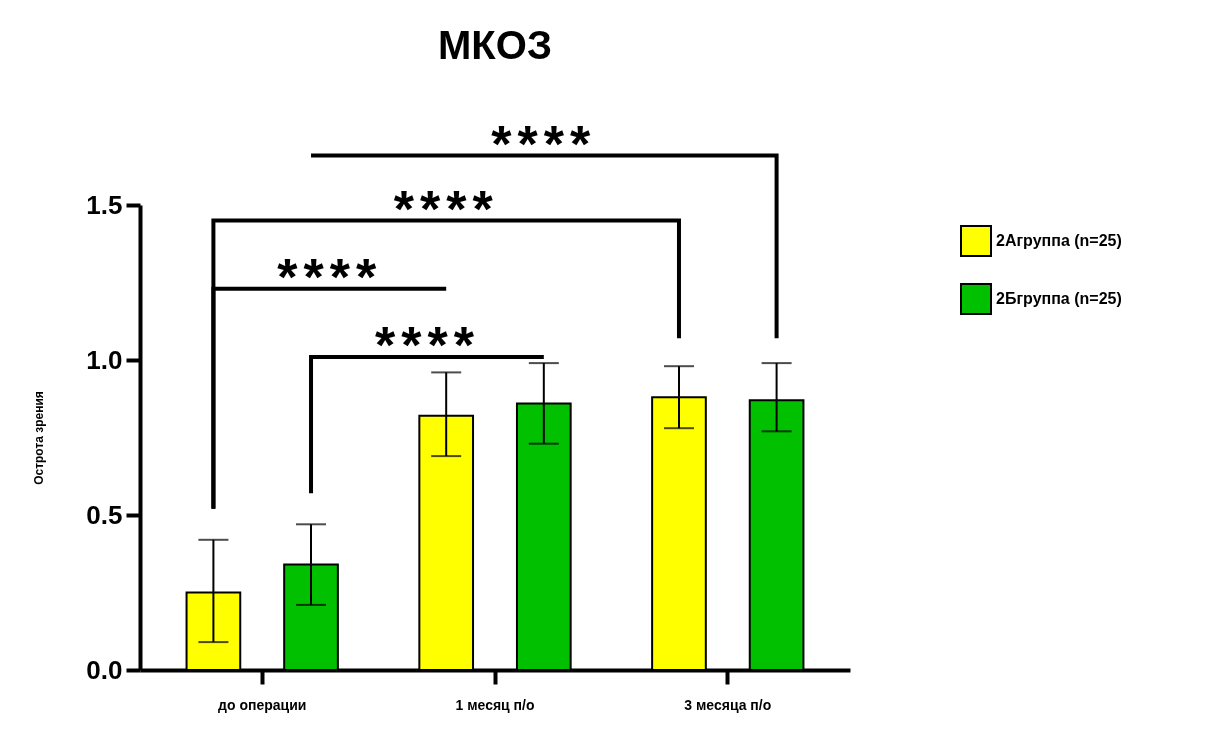 The image size is (1222, 731). Describe the element at coordinates (1059, 240) in the screenshot. I see `legend-label: 2Aгруппа (n=25)` at that location.